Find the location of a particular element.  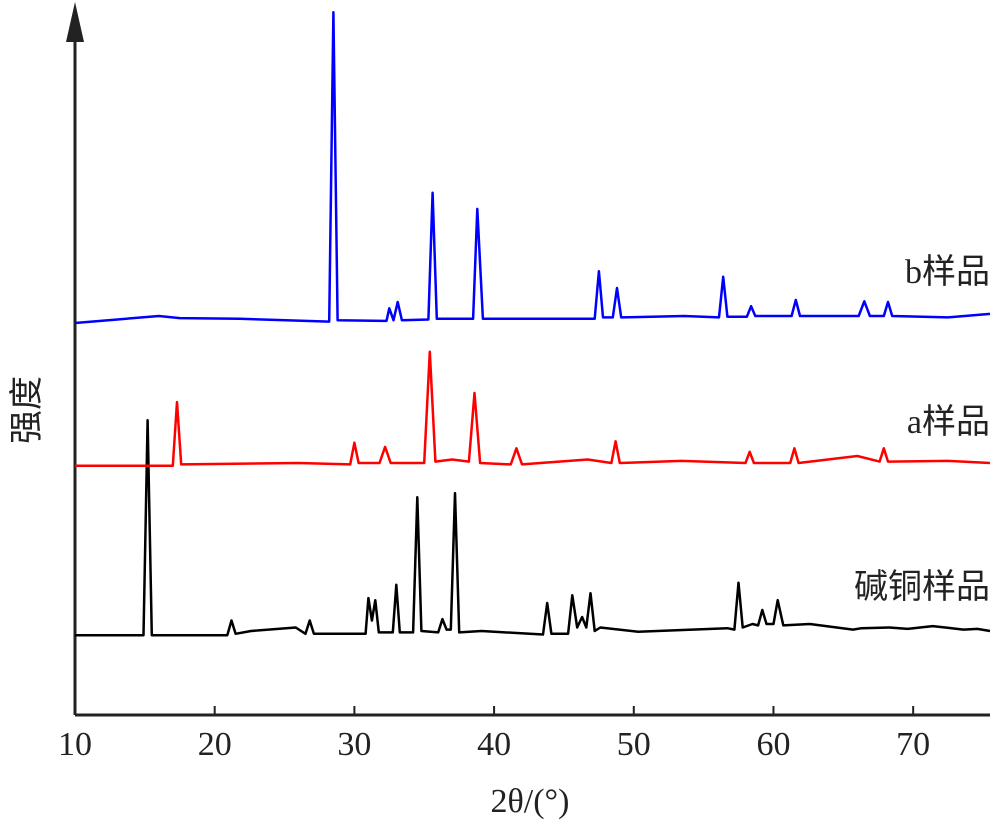

series-label: a样品 is located at coordinates (948, 422).